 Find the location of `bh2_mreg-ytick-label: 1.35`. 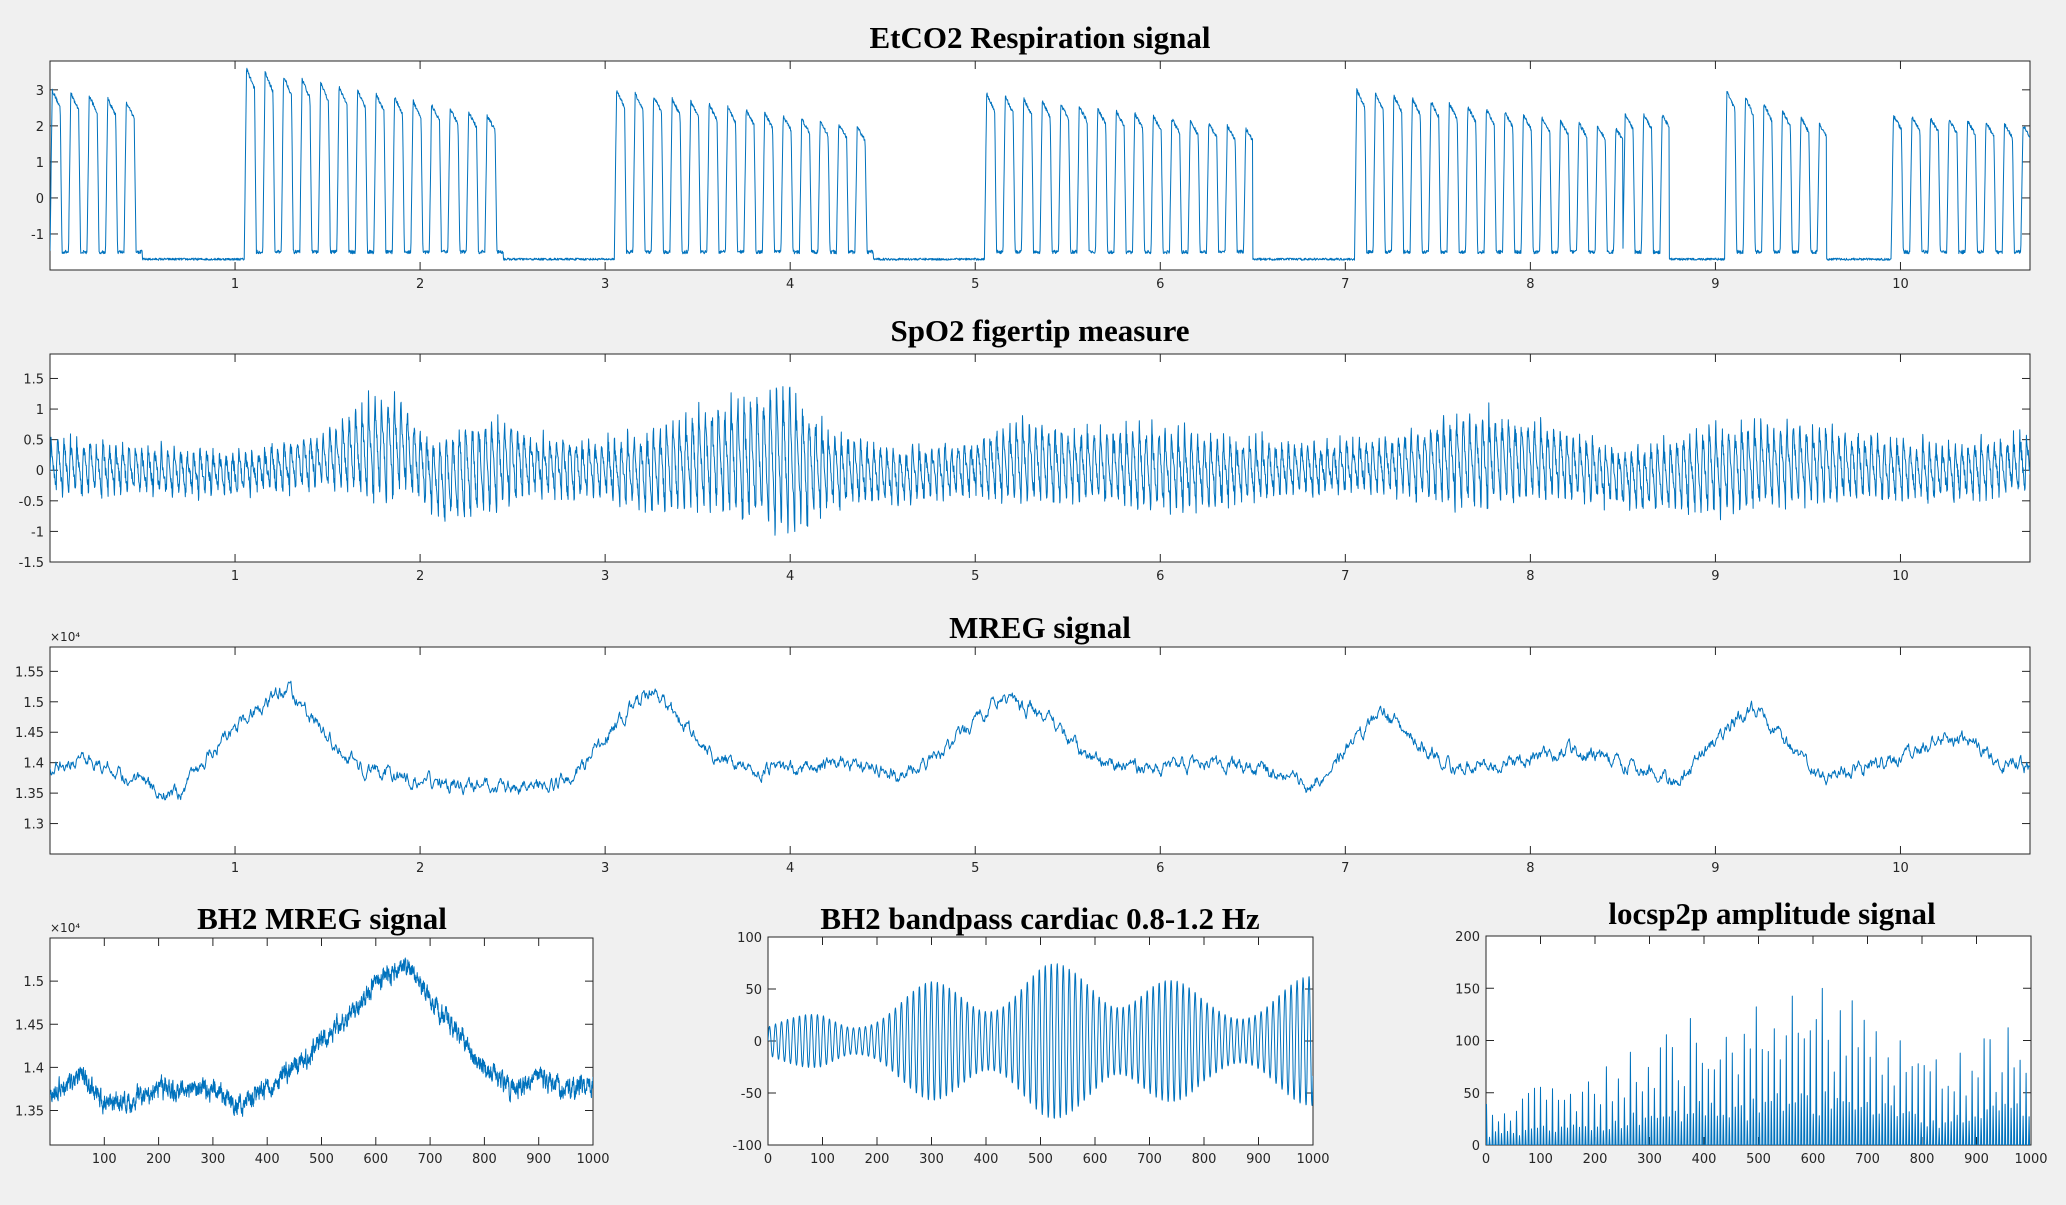

bh2_mreg-ytick-label: 1.35 is located at coordinates (29, 1112).